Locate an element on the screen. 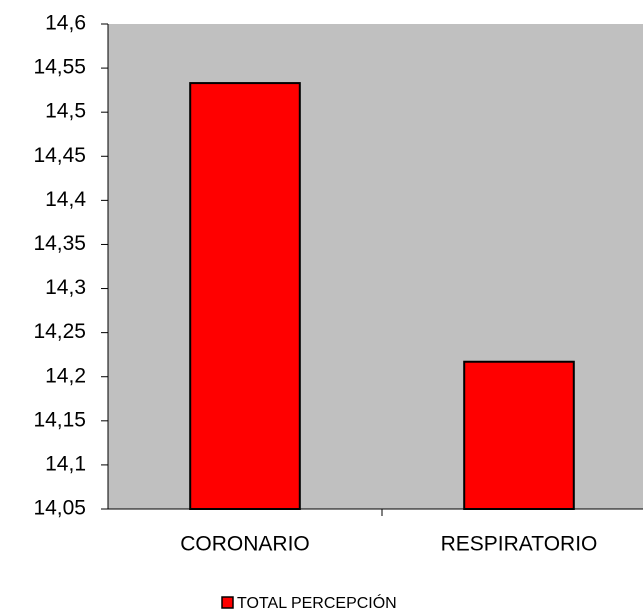 Image resolution: width=643 pixels, height=615 pixels. x-tick-label: CORONARIO is located at coordinates (245, 544).